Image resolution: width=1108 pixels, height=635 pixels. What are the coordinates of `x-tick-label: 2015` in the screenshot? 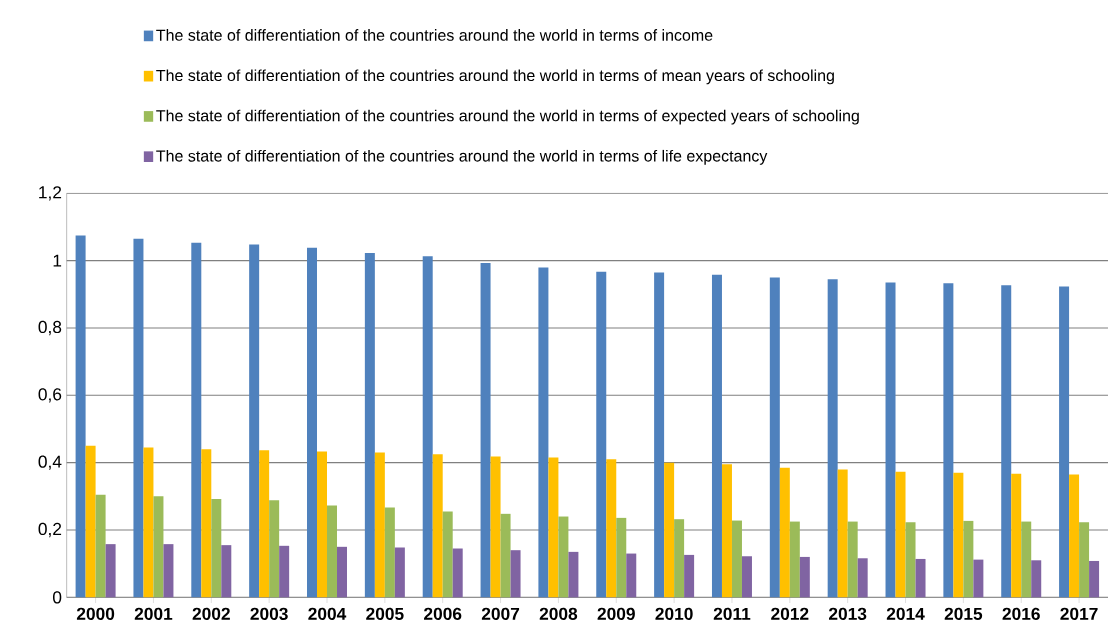 It's located at (963, 614).